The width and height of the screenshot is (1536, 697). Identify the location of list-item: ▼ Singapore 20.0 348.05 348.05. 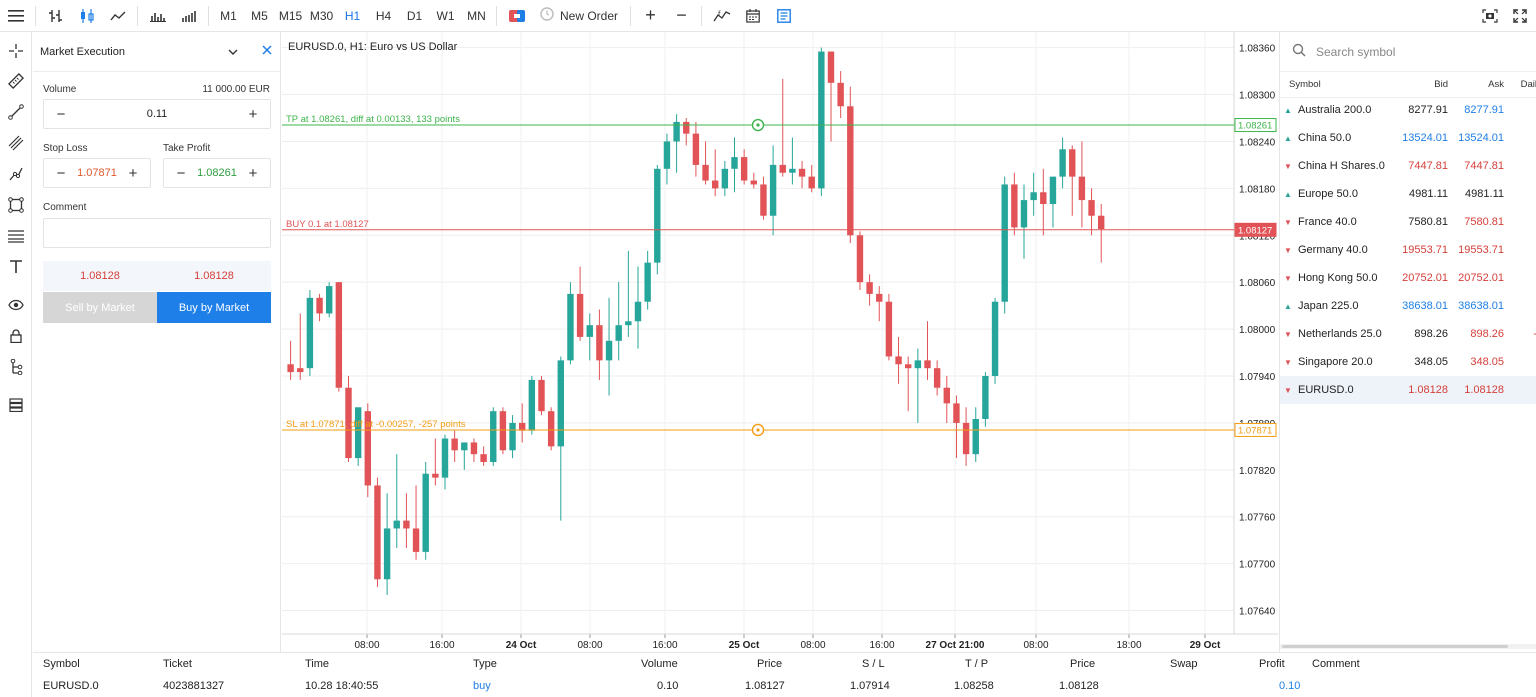
(1408, 362).